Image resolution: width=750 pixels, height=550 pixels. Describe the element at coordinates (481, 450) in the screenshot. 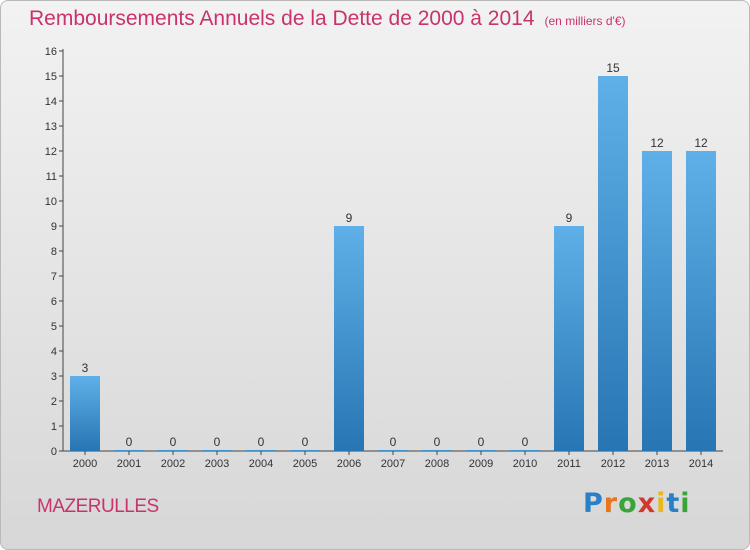

I see `bar-2009` at that location.